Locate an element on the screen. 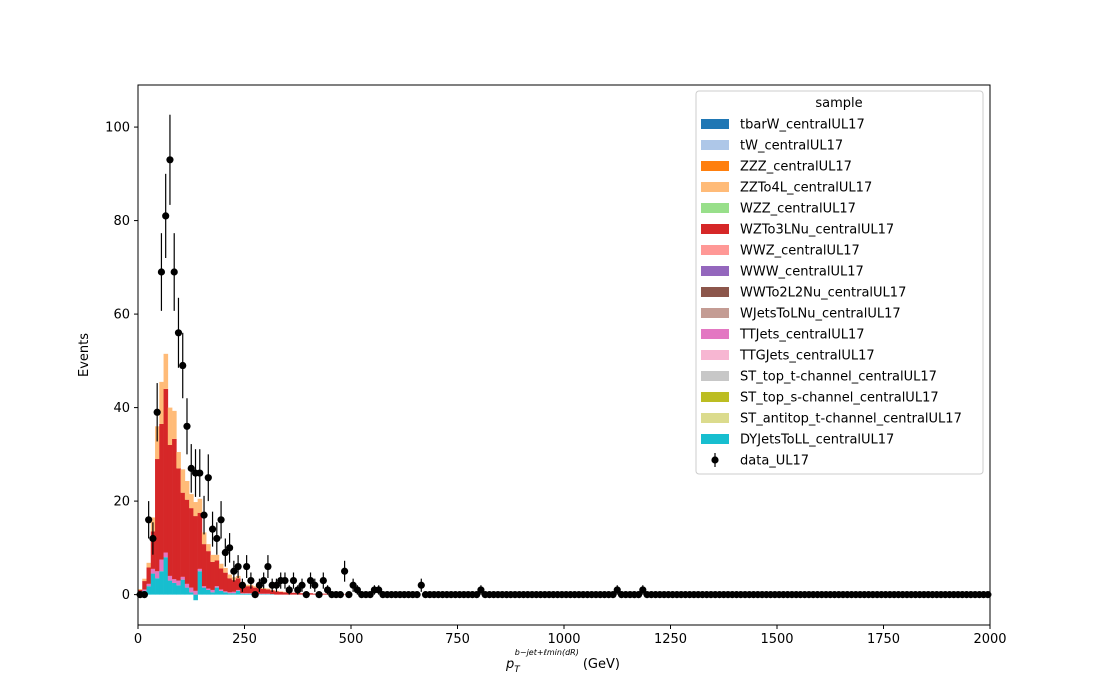 Image resolution: width=1100 pixels, height=700 pixels. legend-label: ZZTo4L_centralUL17 is located at coordinates (806, 188).